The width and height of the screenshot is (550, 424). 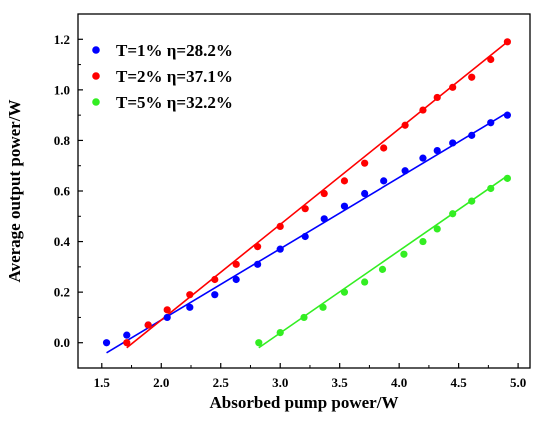 I want to click on legend: T=1% η=28.2% T=2% η=37.1% T=5% η=32.2%, so click(x=162, y=76).